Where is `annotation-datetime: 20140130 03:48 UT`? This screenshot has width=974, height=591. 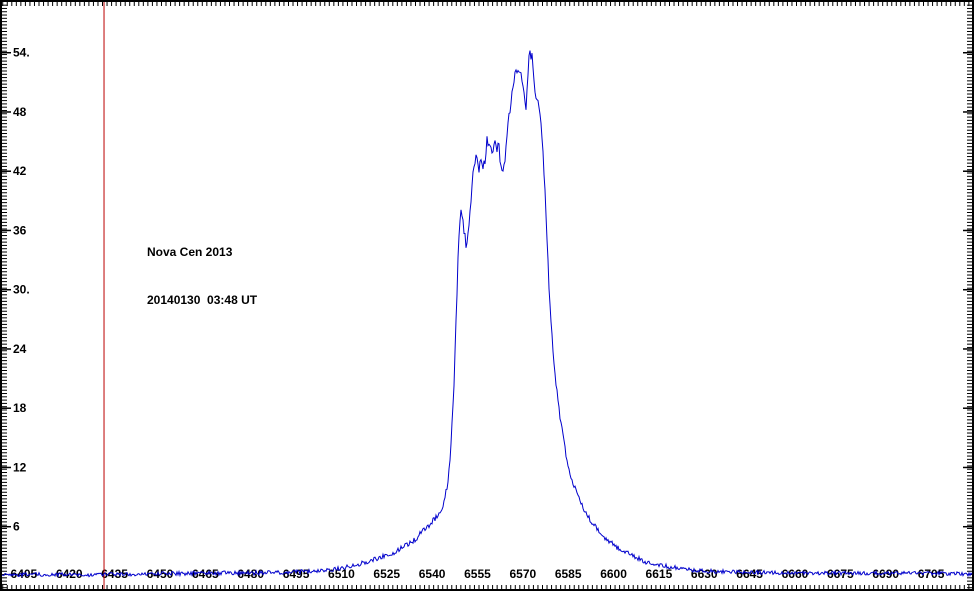 annotation-datetime: 20140130 03:48 UT is located at coordinates (202, 300).